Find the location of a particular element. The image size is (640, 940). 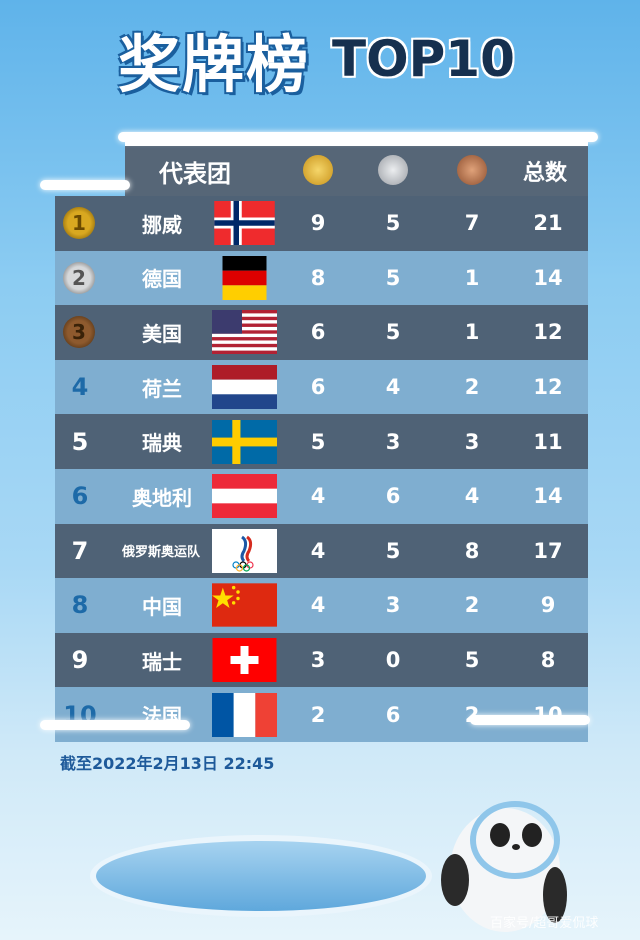

stadium-illustration is located at coordinates (261, 876).